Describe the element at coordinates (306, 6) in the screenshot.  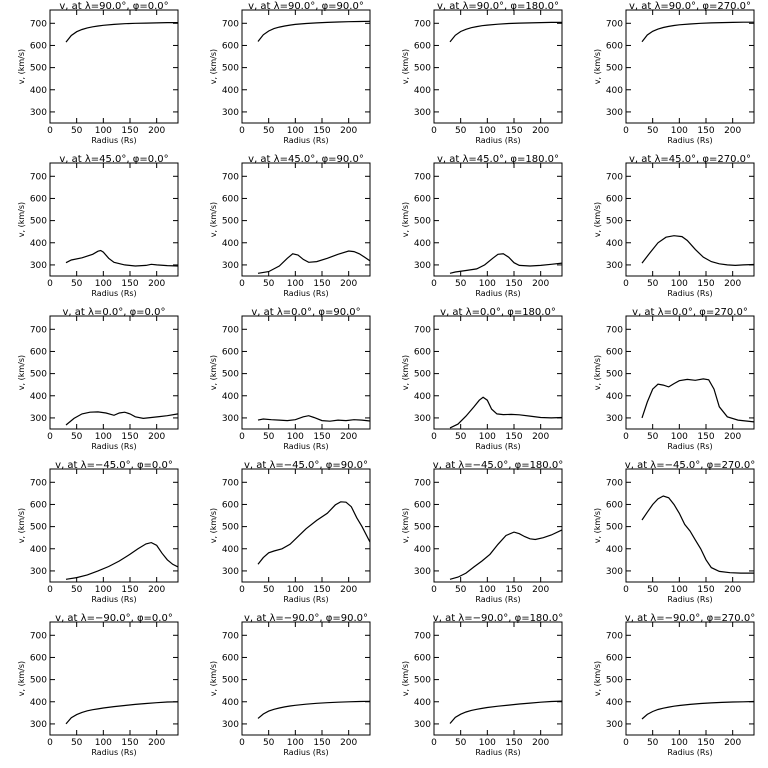
I see `chart-title: v, at λ=90.0°, φ=90.0°` at that location.